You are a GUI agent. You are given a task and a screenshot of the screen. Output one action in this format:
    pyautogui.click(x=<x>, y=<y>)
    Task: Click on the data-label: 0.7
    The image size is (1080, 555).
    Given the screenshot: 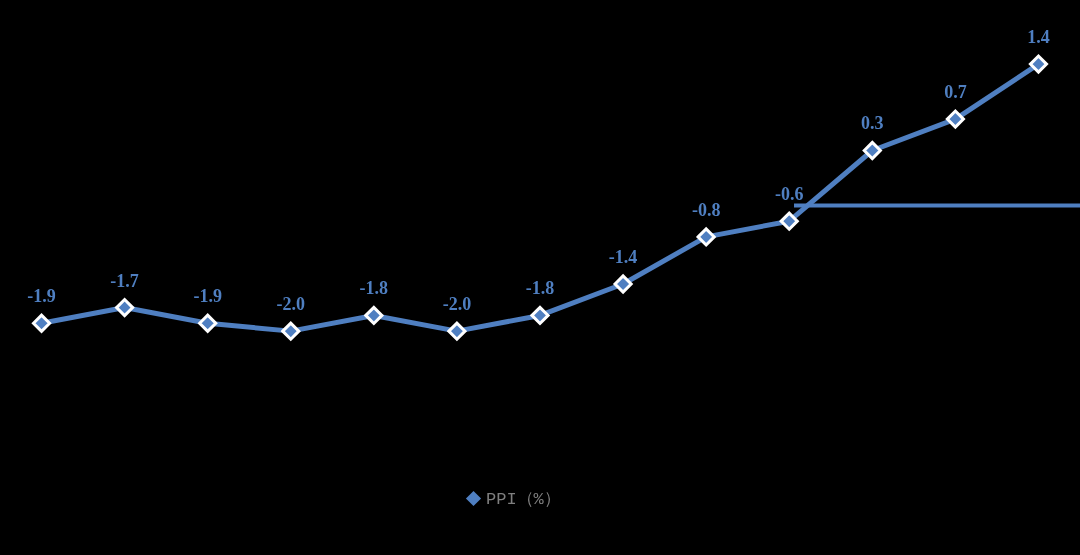 What is the action you would take?
    pyautogui.click(x=955, y=92)
    